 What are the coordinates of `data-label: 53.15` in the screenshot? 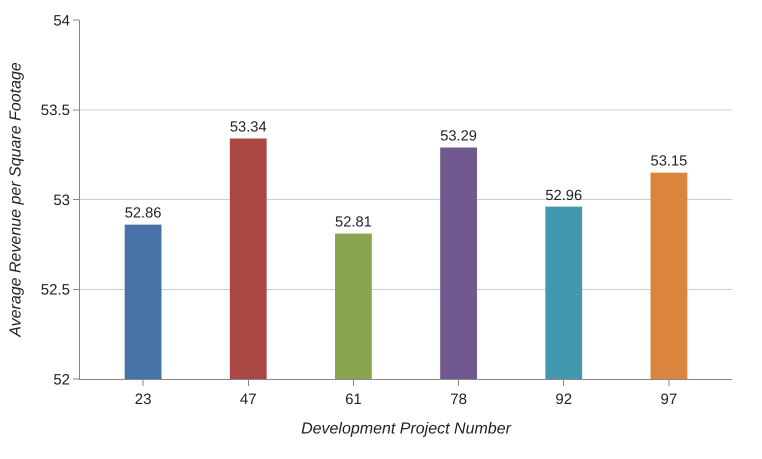 It's located at (669, 162).